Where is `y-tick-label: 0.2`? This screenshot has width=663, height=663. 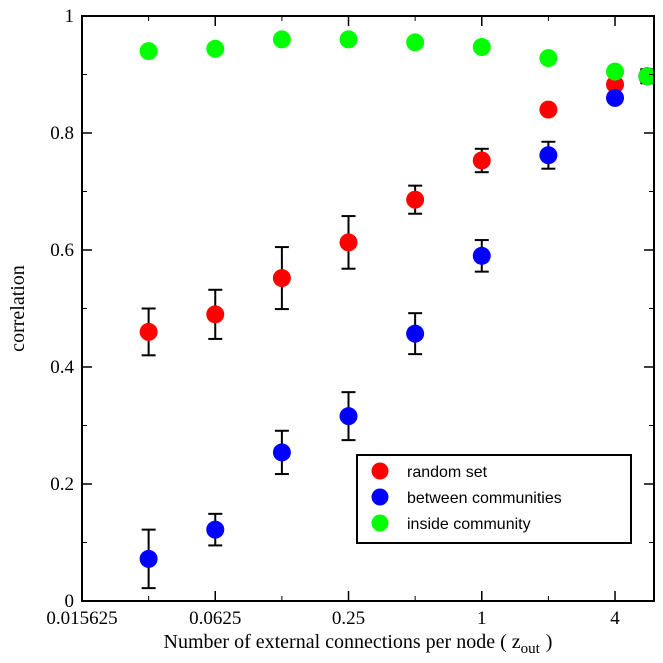 y-tick-label: 0.2 is located at coordinates (62, 484).